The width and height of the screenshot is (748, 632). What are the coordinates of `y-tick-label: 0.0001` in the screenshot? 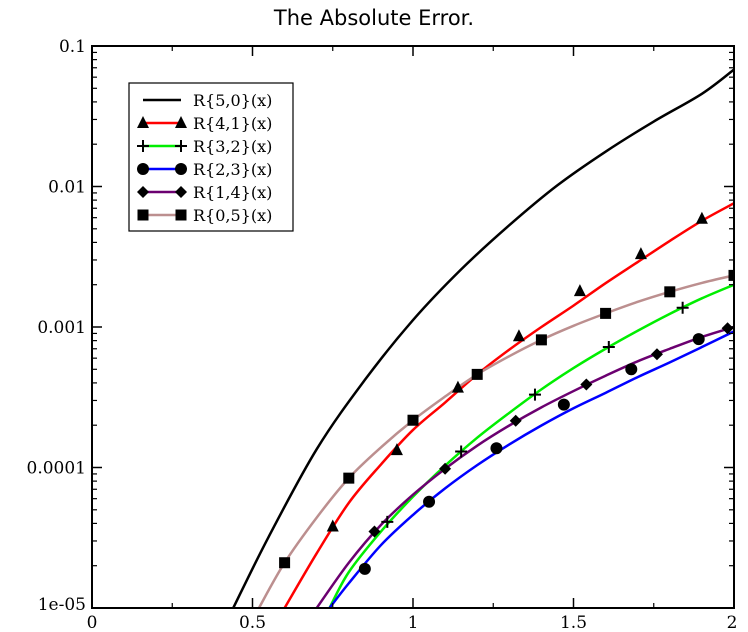 It's located at (56, 469).